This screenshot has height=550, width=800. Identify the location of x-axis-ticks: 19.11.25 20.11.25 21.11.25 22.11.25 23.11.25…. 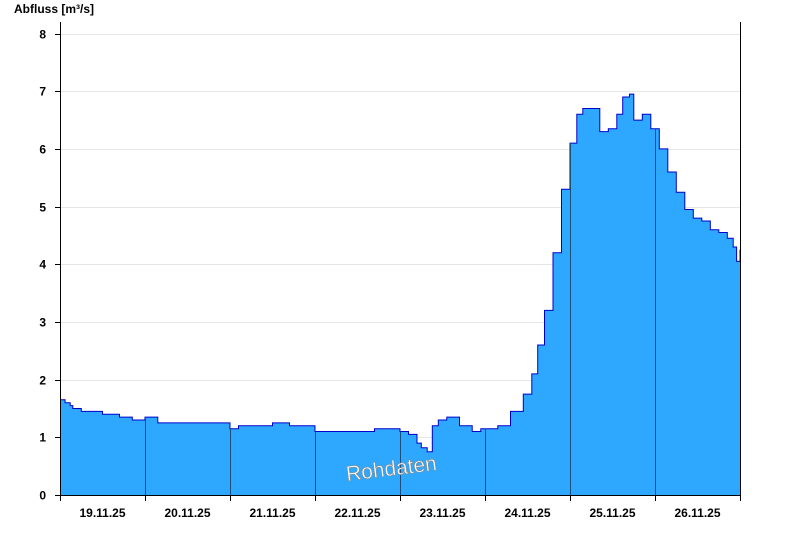
(400, 507).